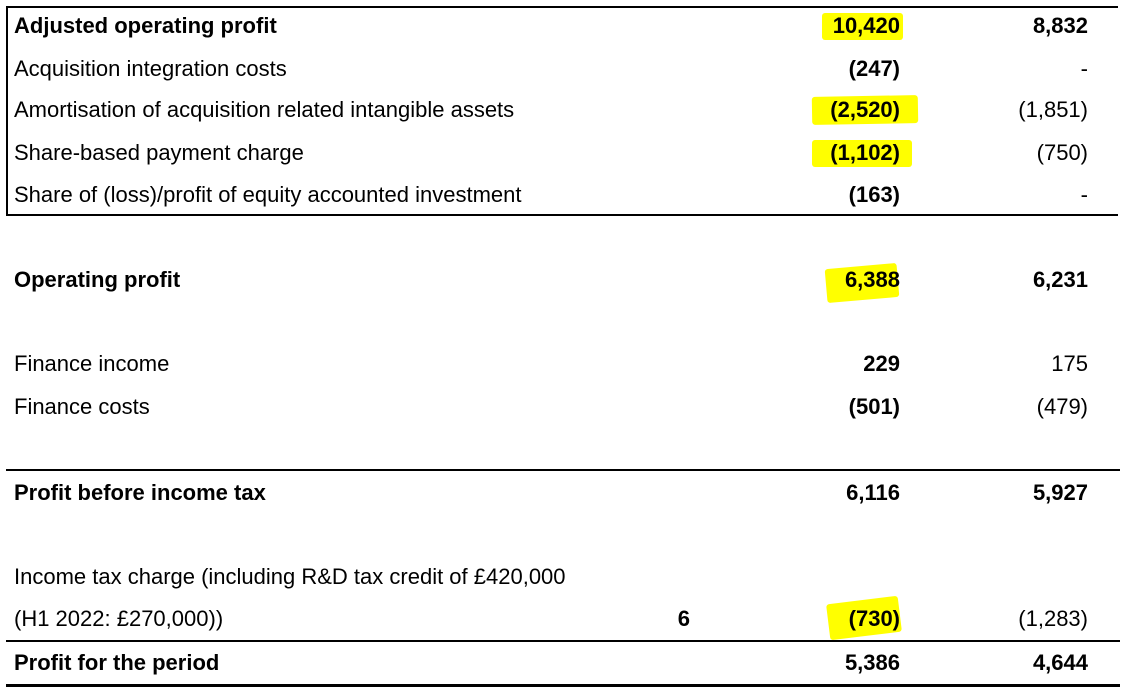 Image resolution: width=1121 pixels, height=692 pixels. What do you see at coordinates (1053, 109) in the screenshot?
I see `prior-period-value: (1,851)` at bounding box center [1053, 109].